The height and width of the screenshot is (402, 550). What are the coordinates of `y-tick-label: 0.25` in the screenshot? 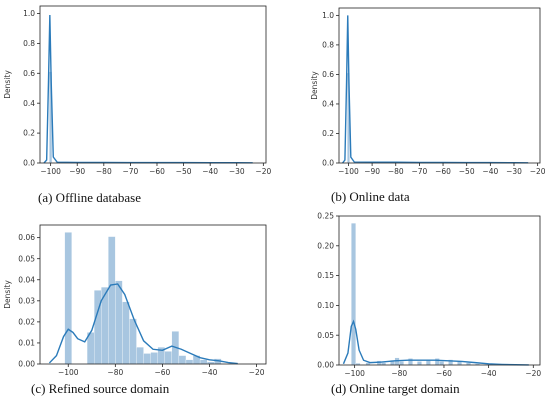 It's located at (325, 216).